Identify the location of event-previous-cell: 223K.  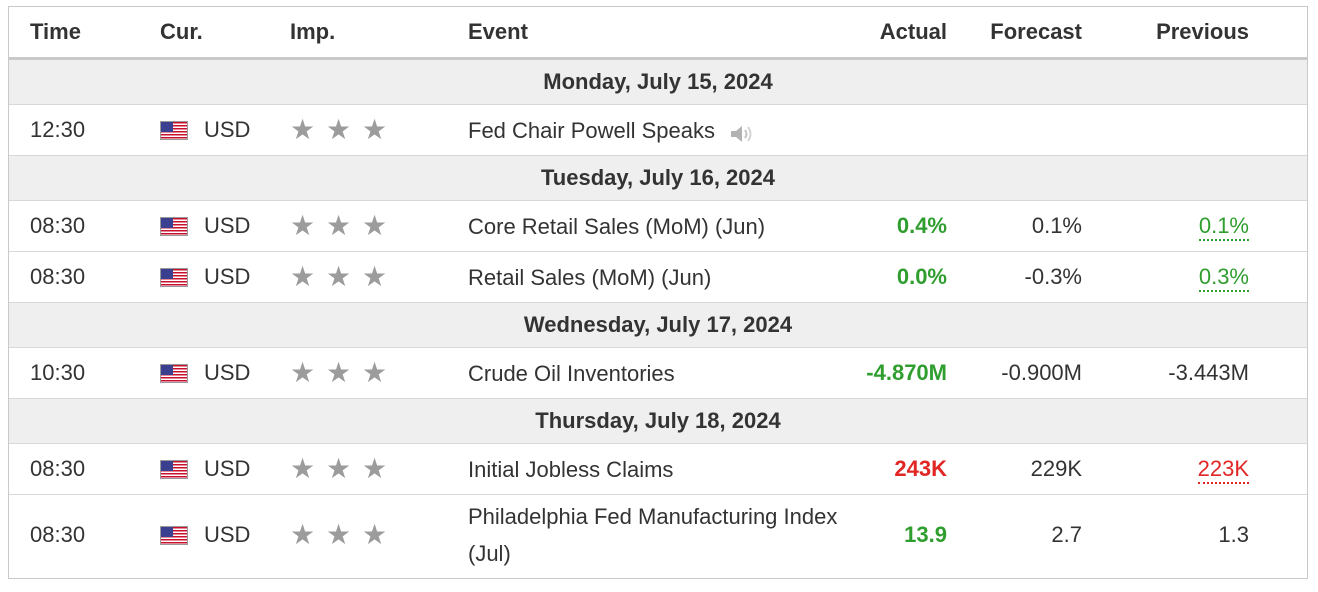
(1165, 469).